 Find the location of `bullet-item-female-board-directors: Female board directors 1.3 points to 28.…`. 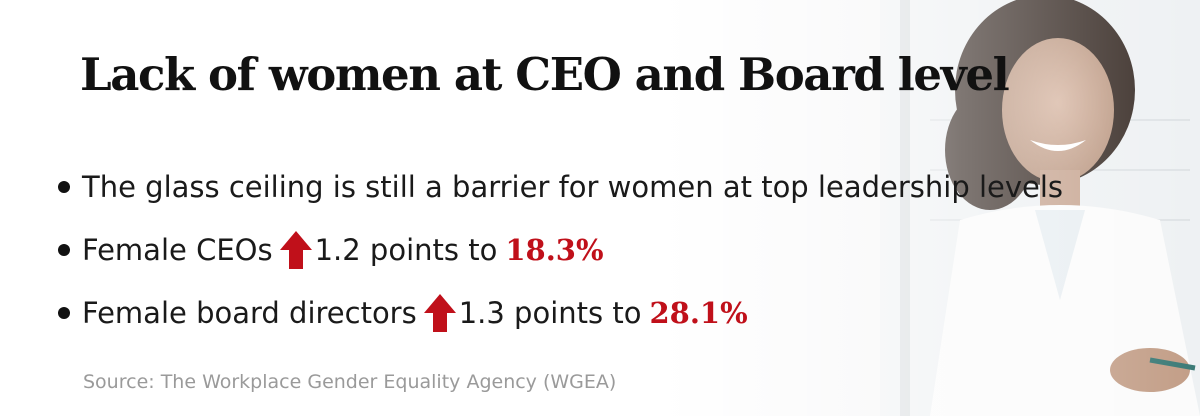

bullet-item-female-board-directors: Female board directors 1.3 points to 28.… is located at coordinates (403, 313).